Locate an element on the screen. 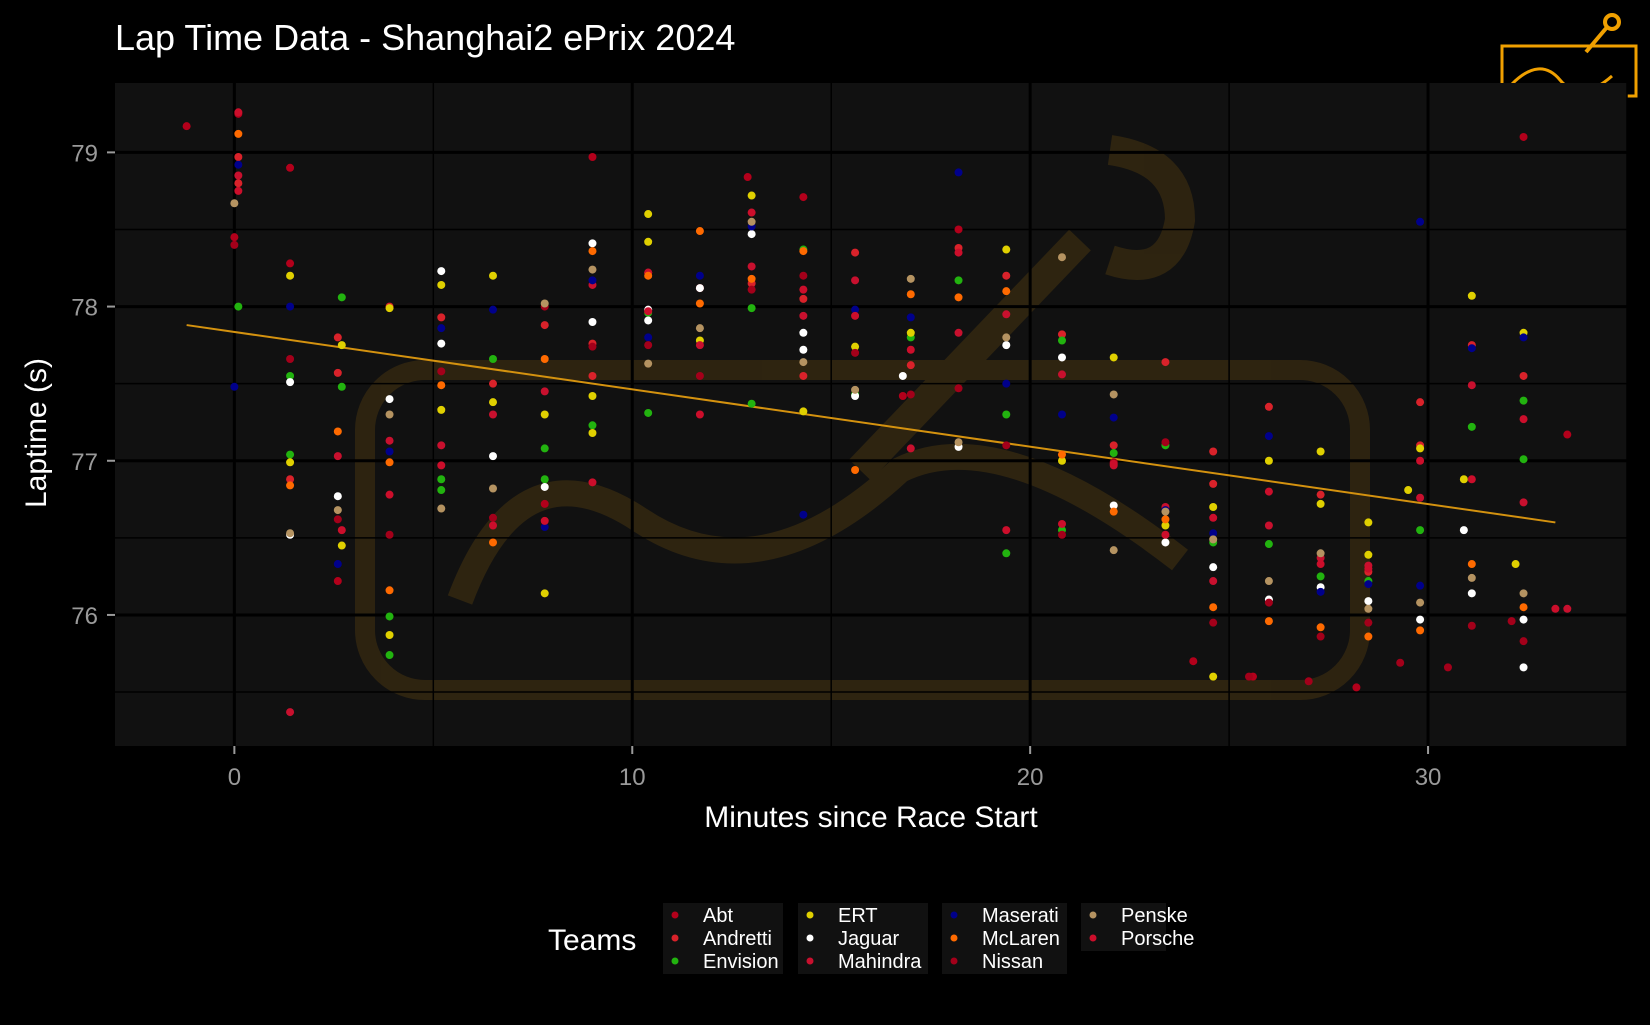 Image resolution: width=1650 pixels, height=1025 pixels. legend-key-jaguar is located at coordinates (810, 938).